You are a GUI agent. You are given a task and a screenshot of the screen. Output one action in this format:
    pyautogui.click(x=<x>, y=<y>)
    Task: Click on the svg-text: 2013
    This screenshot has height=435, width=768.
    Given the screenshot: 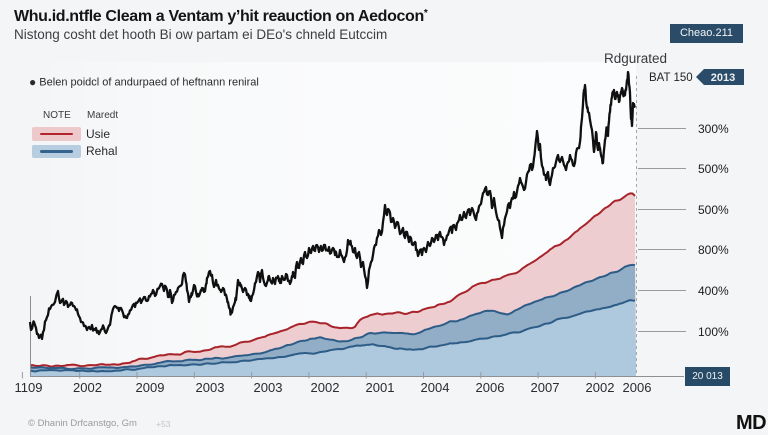 What is the action you would take?
    pyautogui.click(x=723, y=78)
    